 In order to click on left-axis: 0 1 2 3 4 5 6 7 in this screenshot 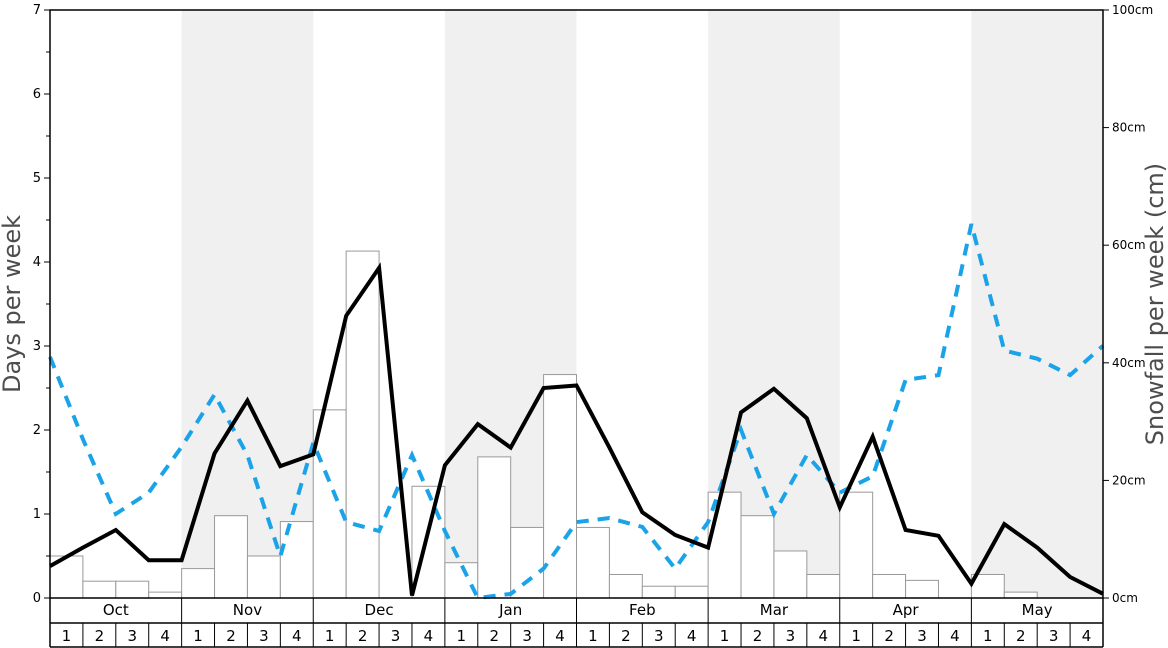, I will do `click(41, 304)`.